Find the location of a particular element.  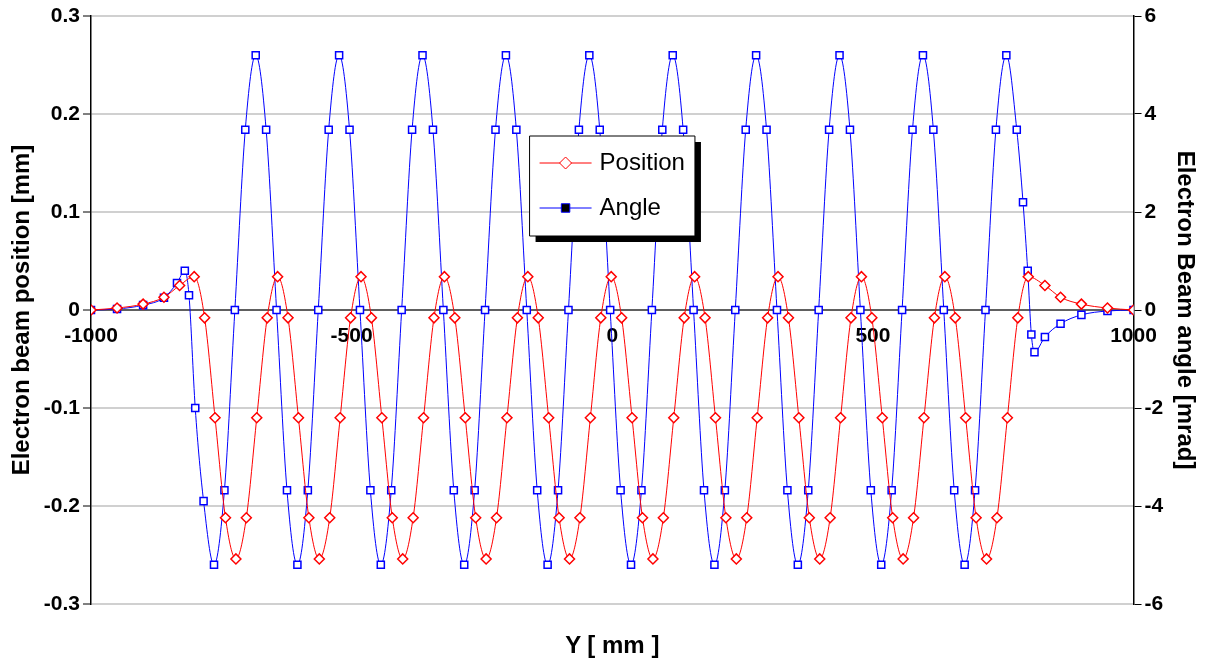

y-tick-label: 0 is located at coordinates (74, 308).